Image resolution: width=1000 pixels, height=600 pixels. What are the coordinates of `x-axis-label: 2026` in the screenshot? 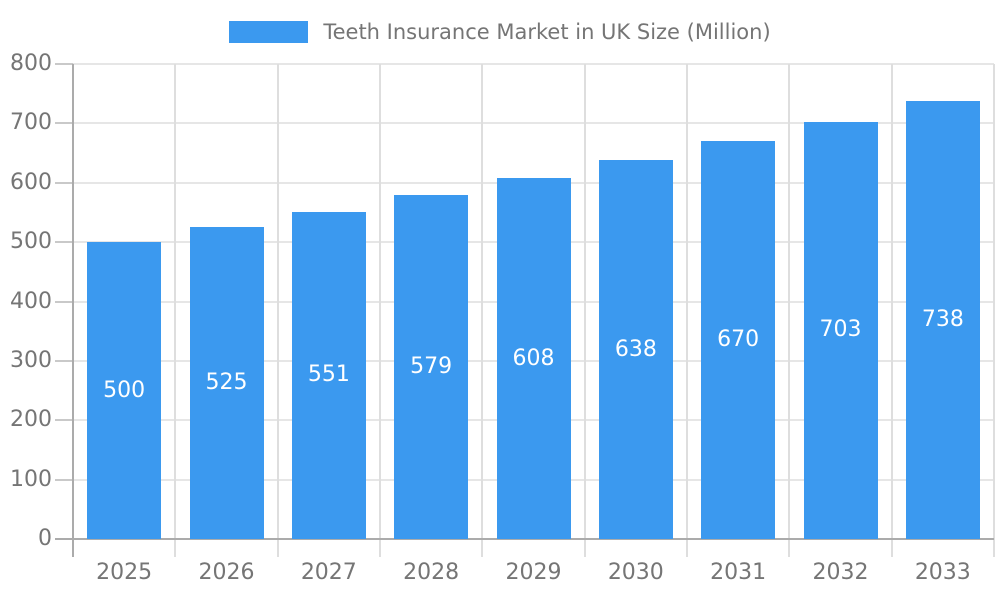 It's located at (226, 572).